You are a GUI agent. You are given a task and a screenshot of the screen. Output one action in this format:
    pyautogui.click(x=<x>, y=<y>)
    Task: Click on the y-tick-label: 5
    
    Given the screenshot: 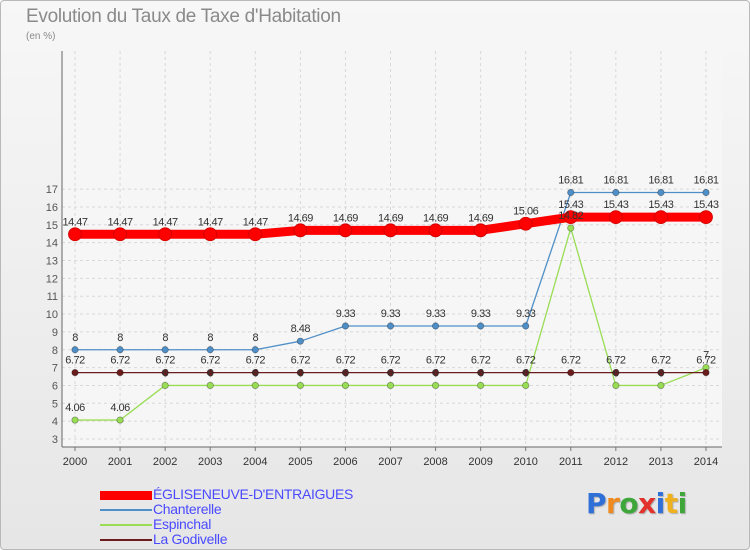 What is the action you would take?
    pyautogui.click(x=55, y=404)
    